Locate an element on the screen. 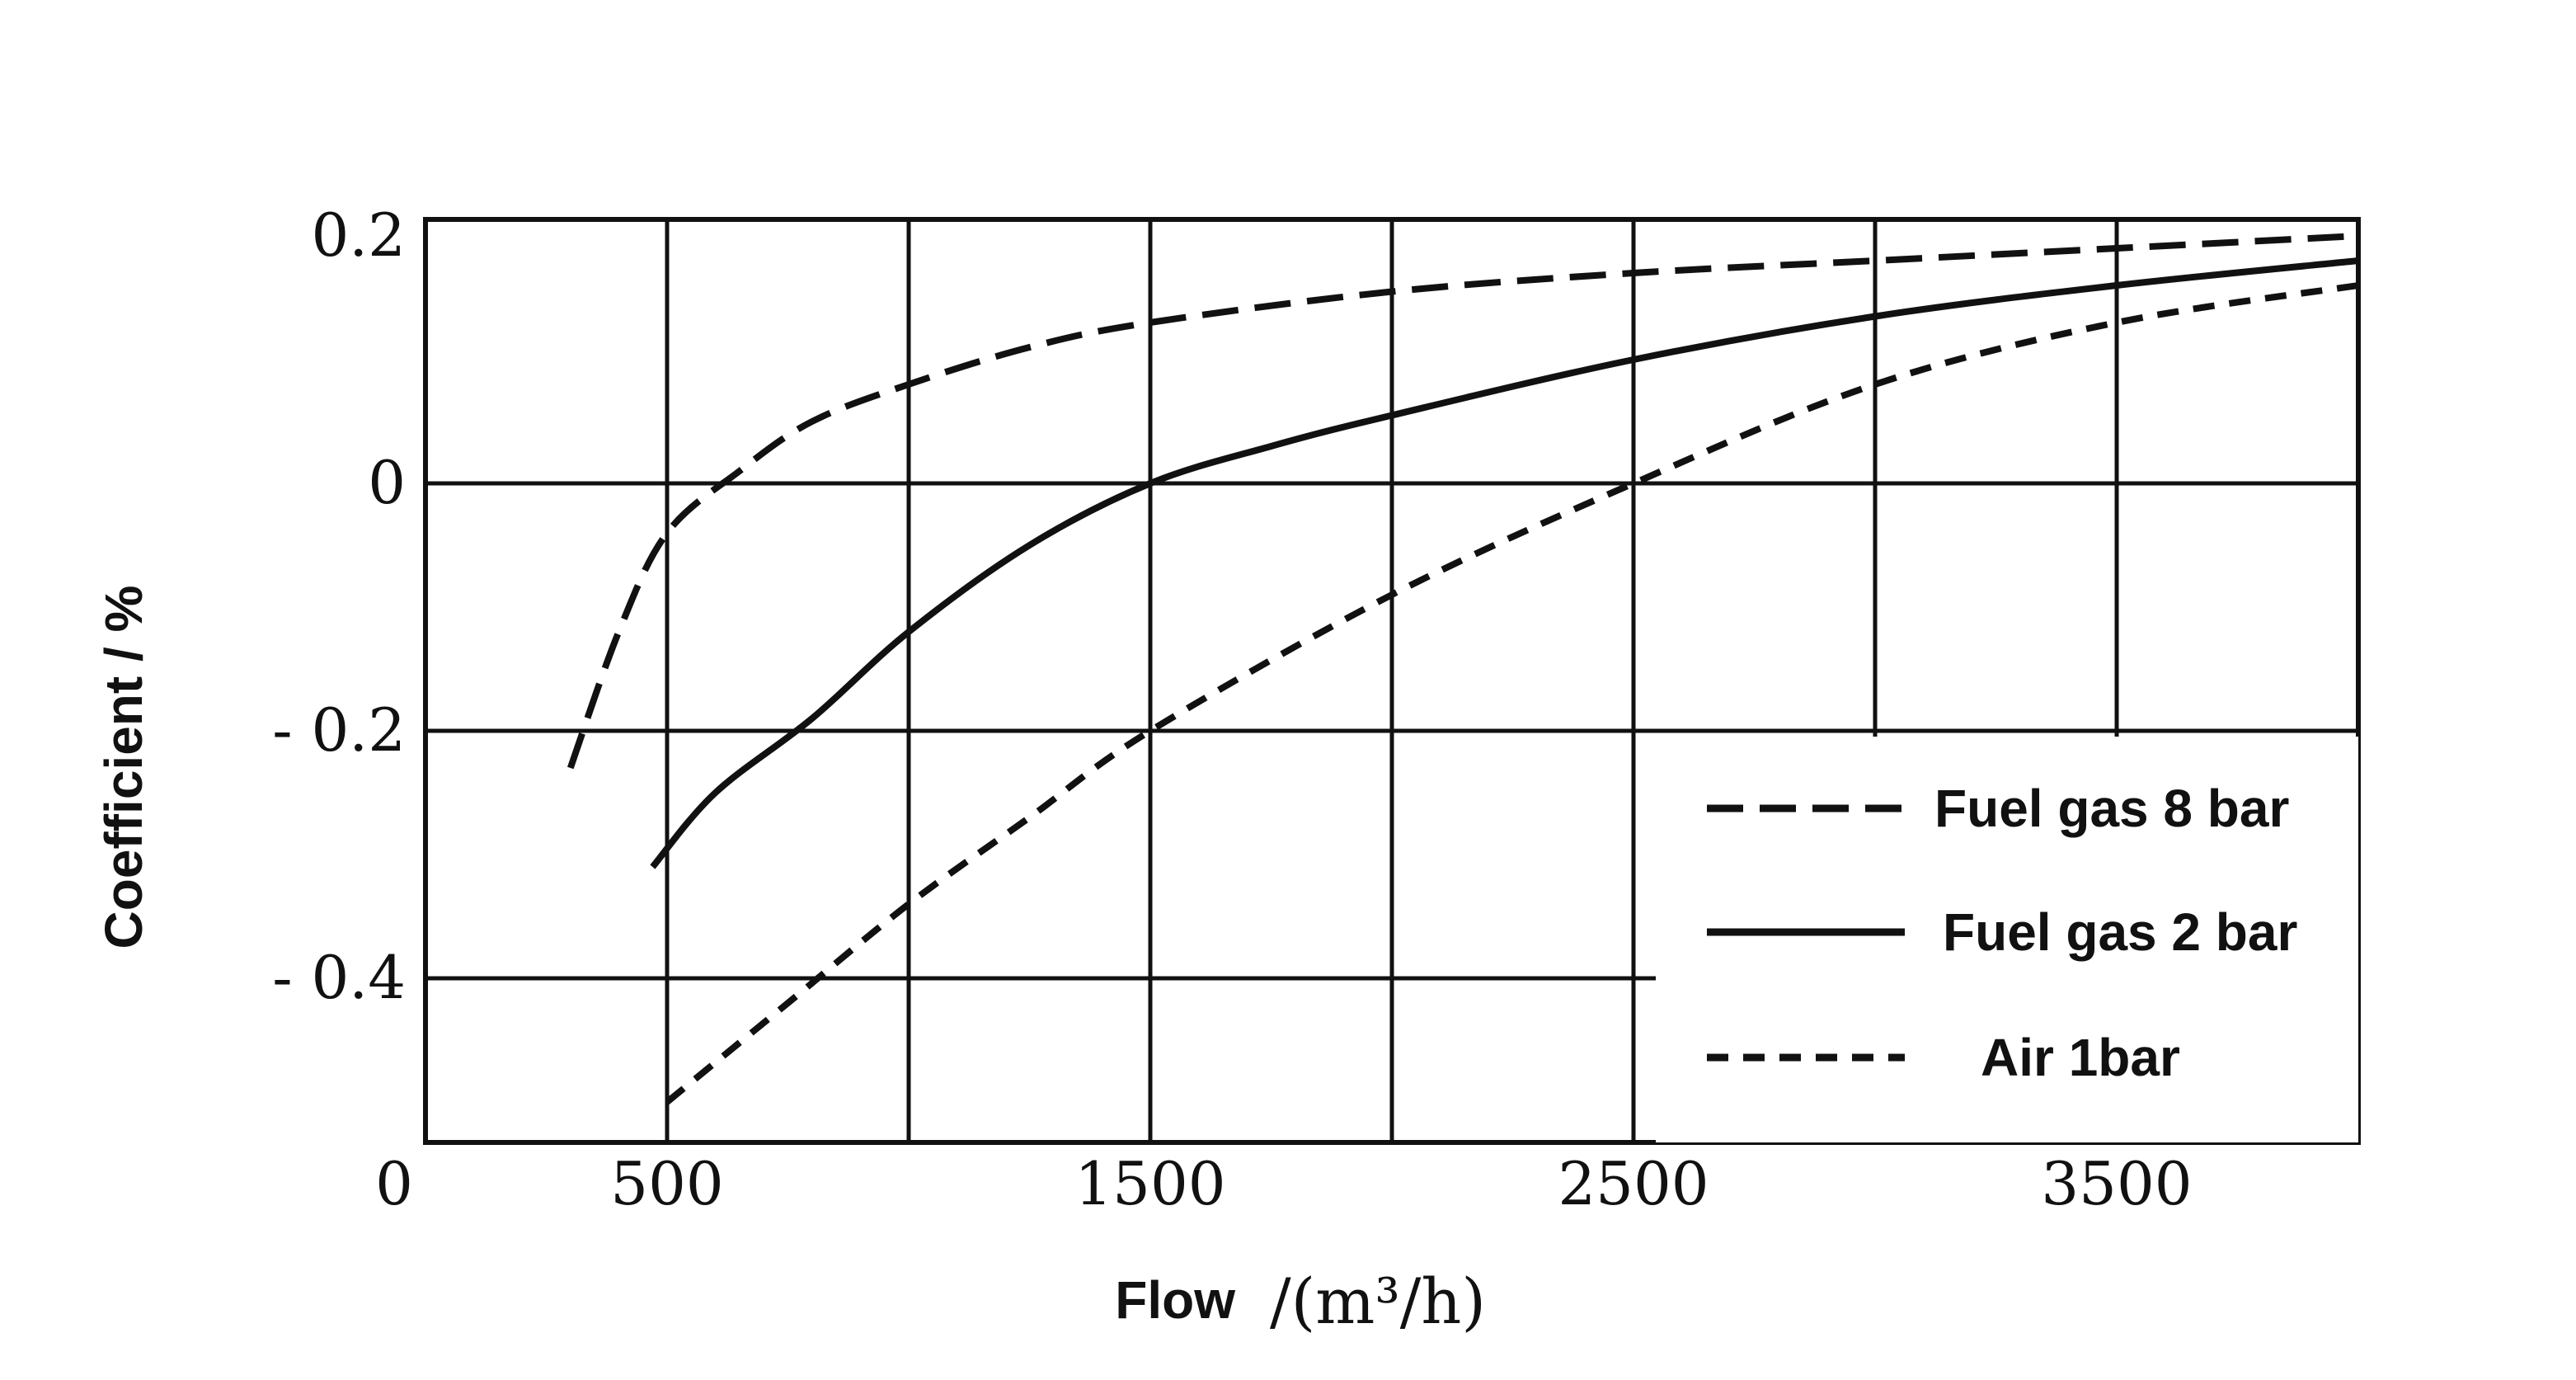  y-tick-label: 0 is located at coordinates (387, 482).